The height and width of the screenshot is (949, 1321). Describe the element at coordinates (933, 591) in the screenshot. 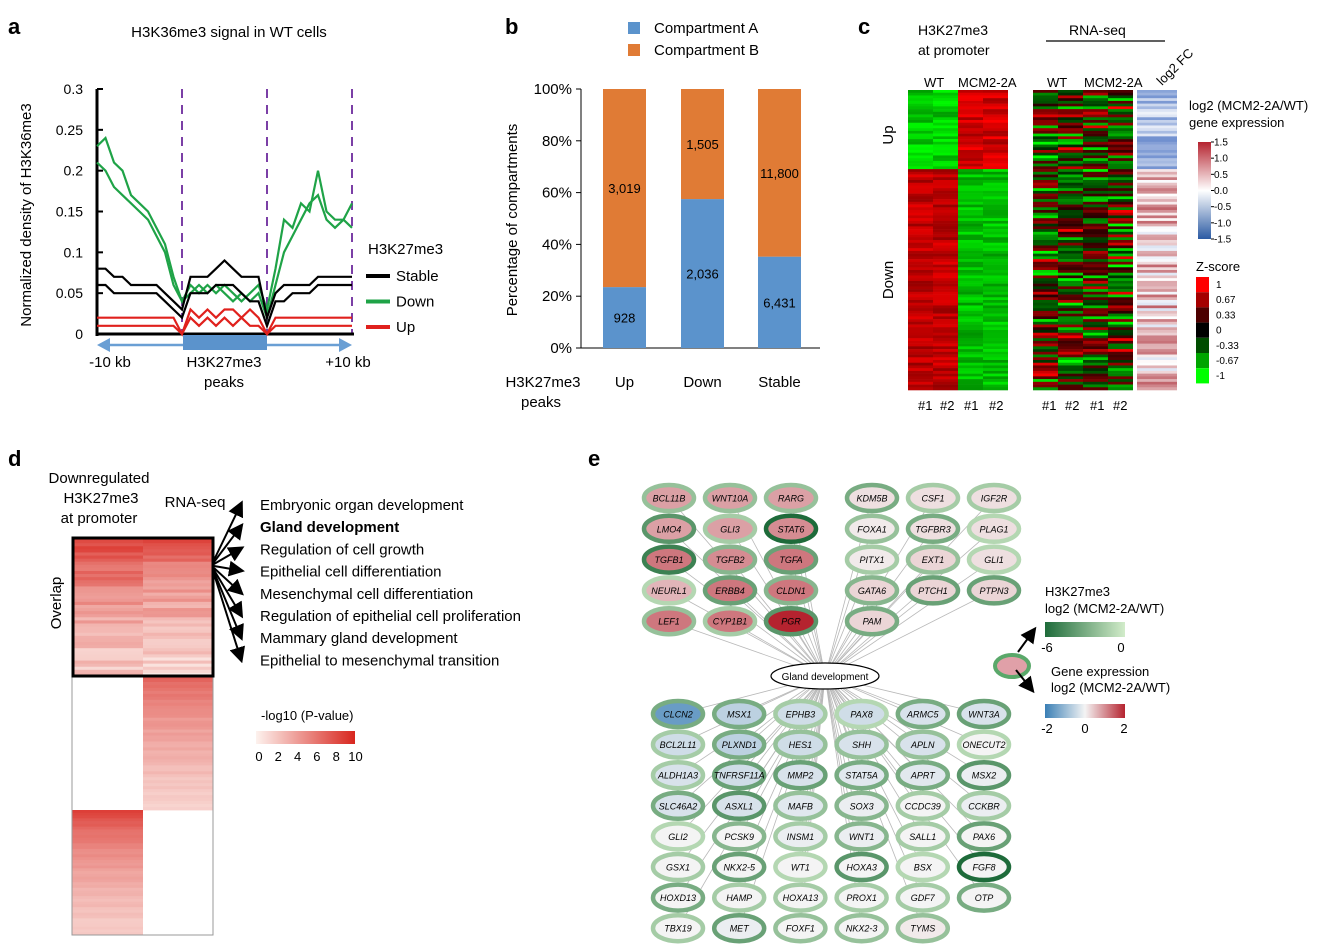

I see `gene-node-label: PTCH1` at that location.